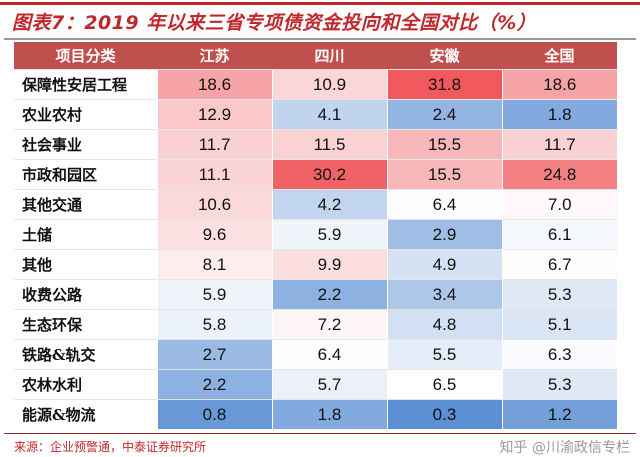 The height and width of the screenshot is (457, 640). I want to click on row-label: 其他, so click(85, 264).